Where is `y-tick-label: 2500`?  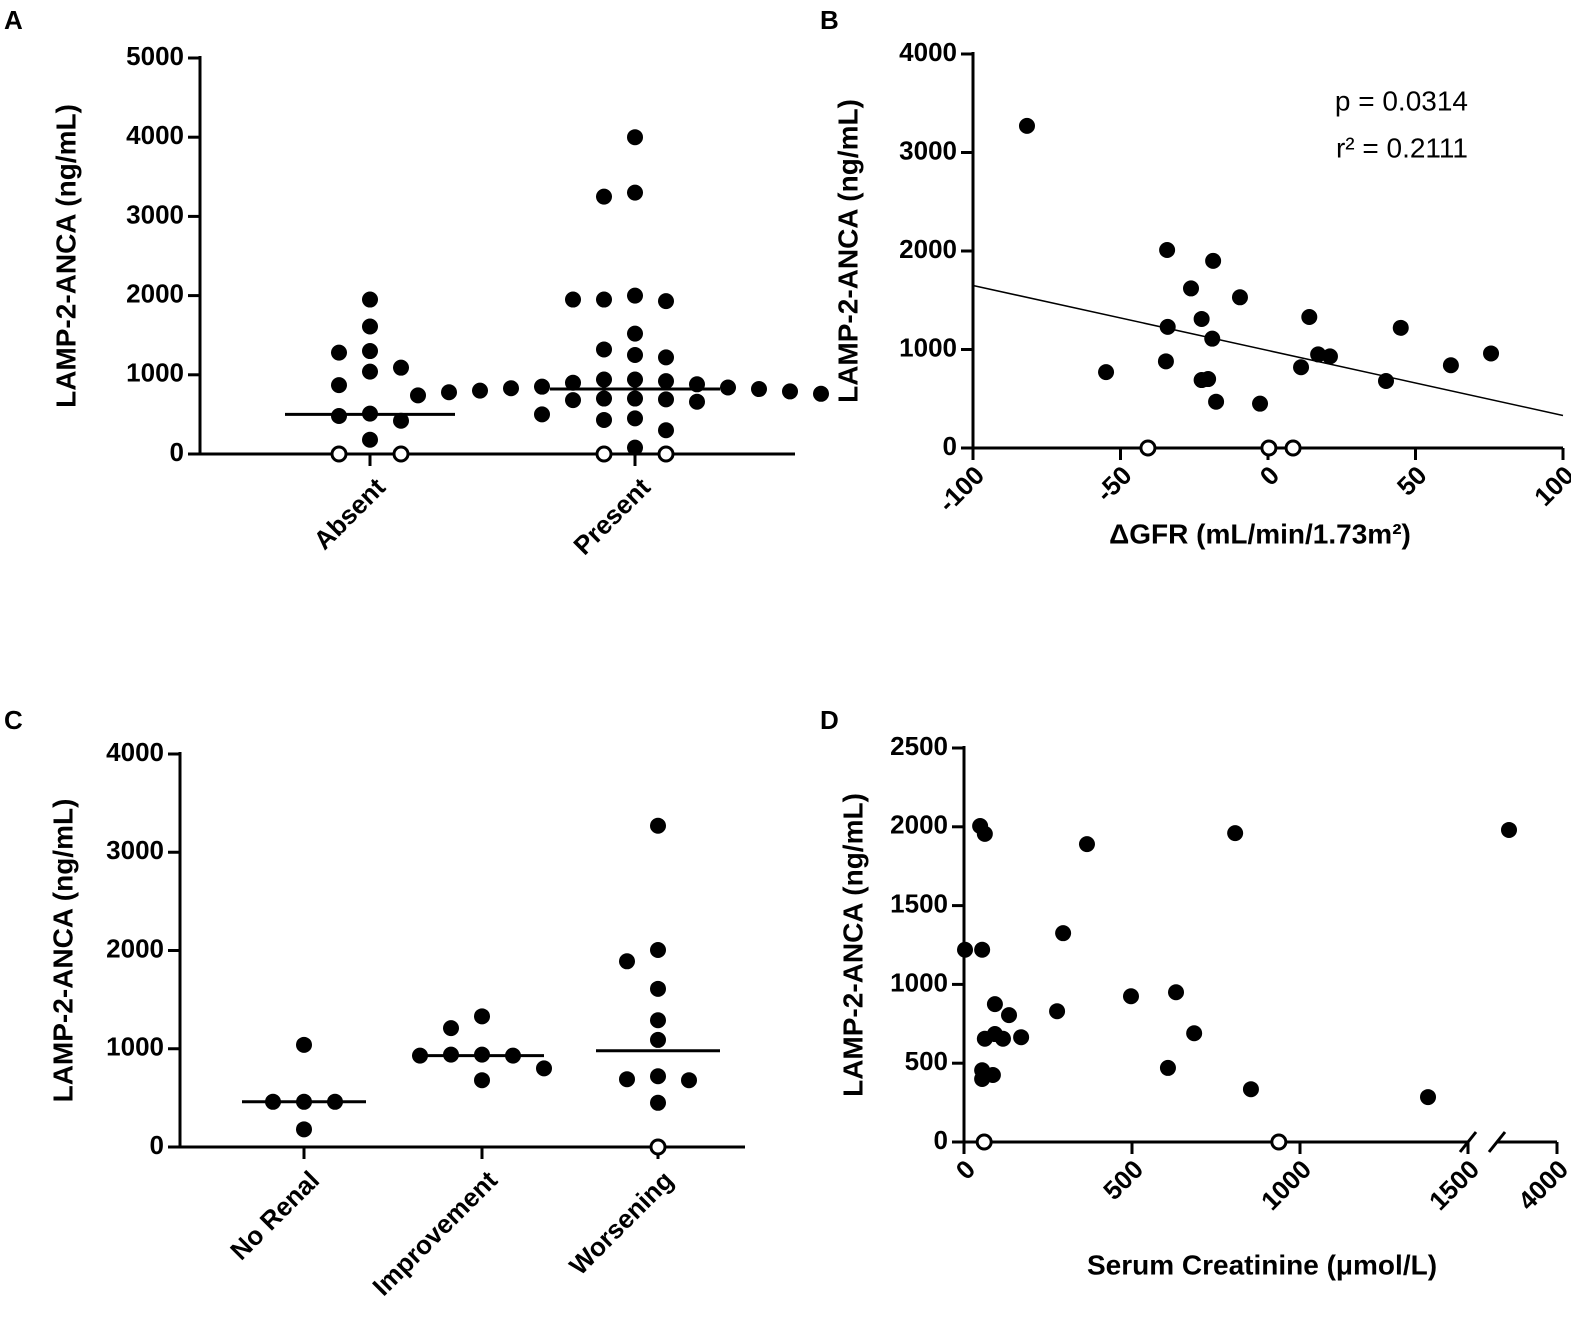
y-tick-label: 2500 is located at coordinates (919, 746).